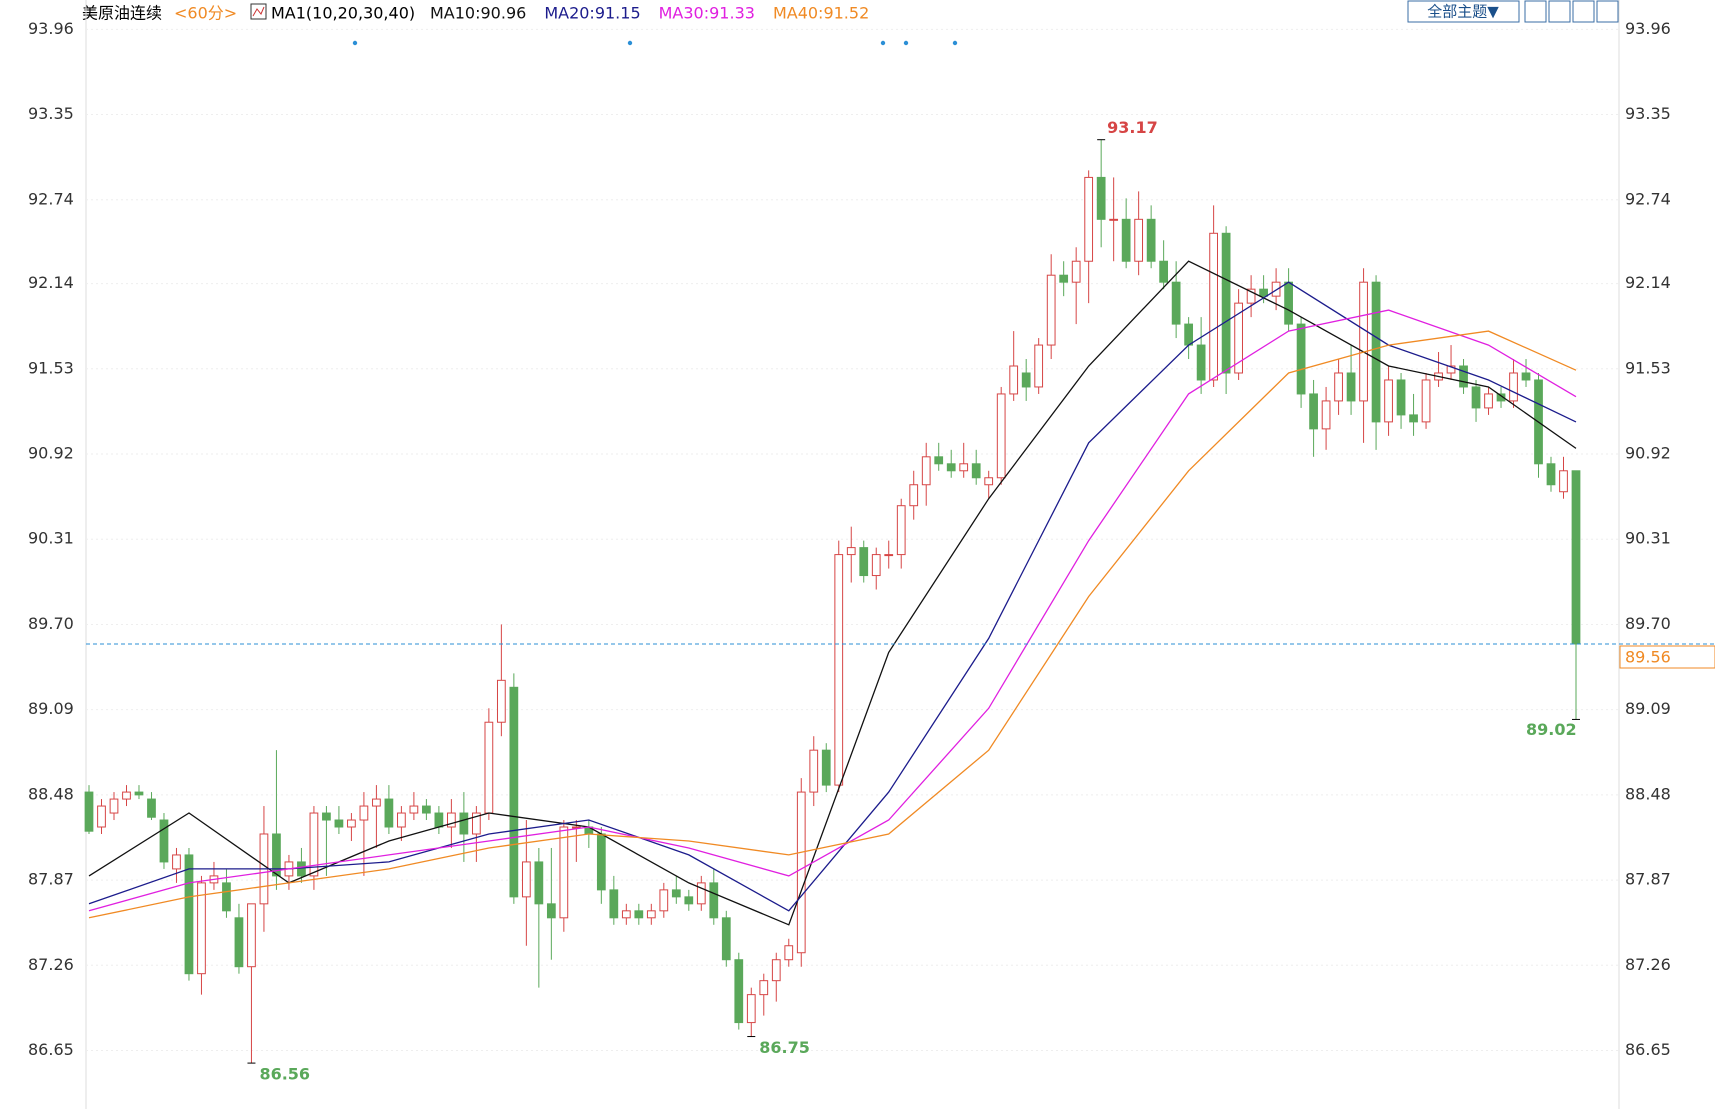  Describe the element at coordinates (478, 13) in the screenshot. I see `legend-entry: MA10:90.96` at that location.